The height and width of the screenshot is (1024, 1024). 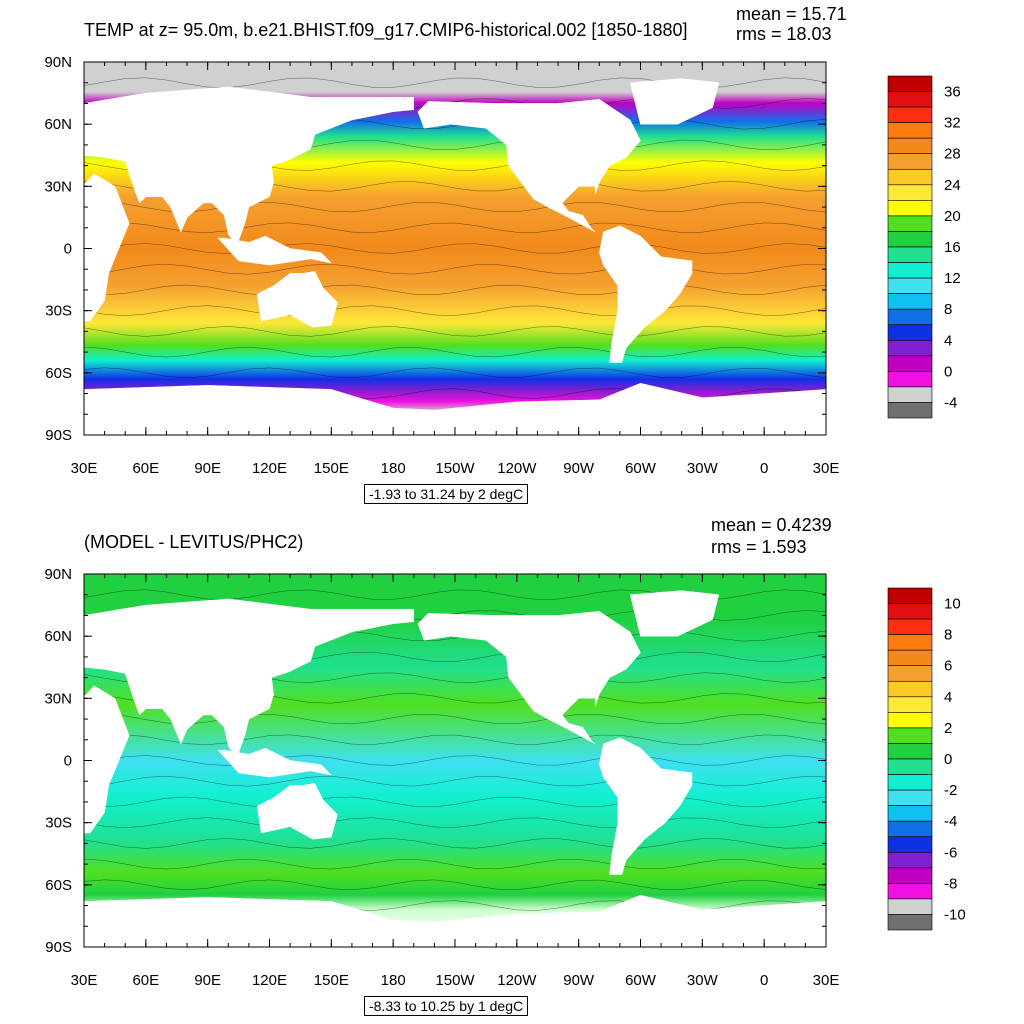 What do you see at coordinates (58, 435) in the screenshot?
I see `y-tick-label: 90S` at bounding box center [58, 435].